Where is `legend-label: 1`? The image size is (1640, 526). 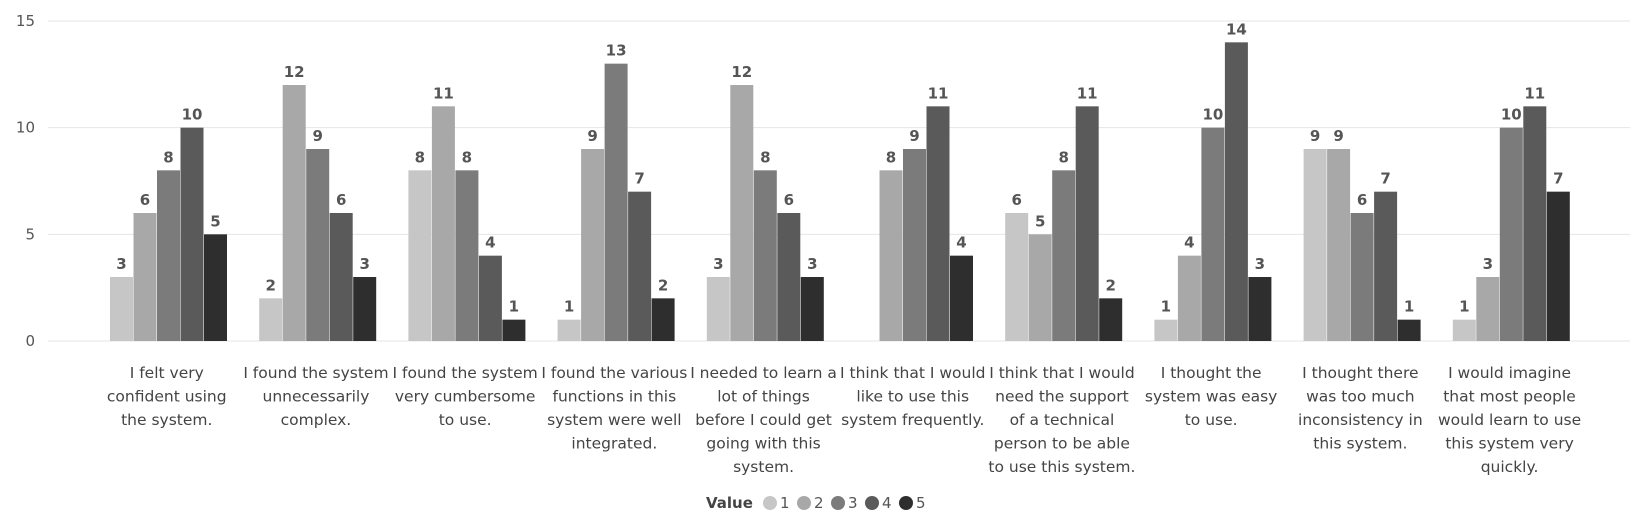 legend-label: 1 is located at coordinates (785, 503).